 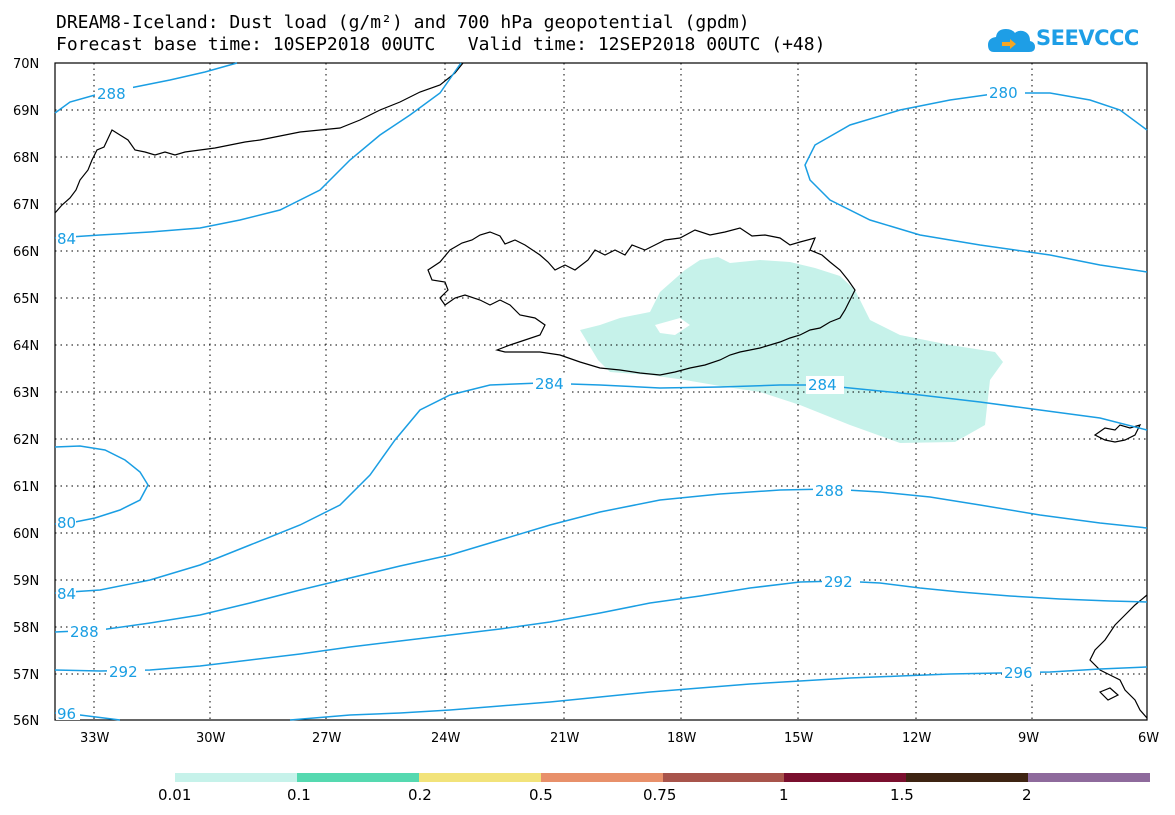 I want to click on logo-text: SEEVCCC, so click(x=1087, y=38).